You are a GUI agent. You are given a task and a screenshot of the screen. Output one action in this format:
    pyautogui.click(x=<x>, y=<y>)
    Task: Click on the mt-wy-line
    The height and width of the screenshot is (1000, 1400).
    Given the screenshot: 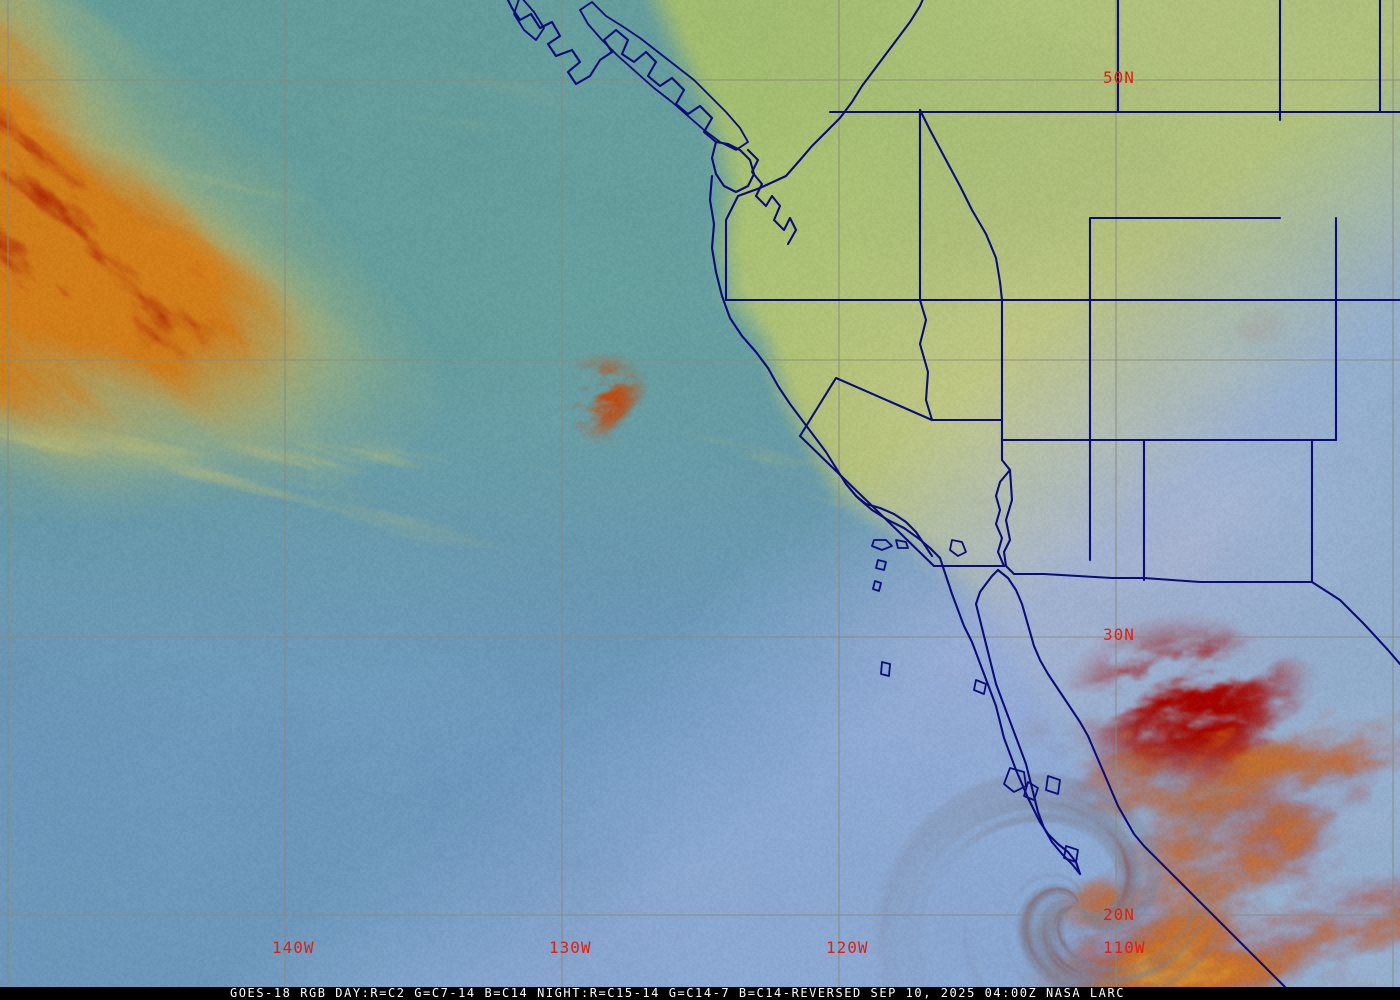 What is the action you would take?
    pyautogui.click(x=1141, y=259)
    